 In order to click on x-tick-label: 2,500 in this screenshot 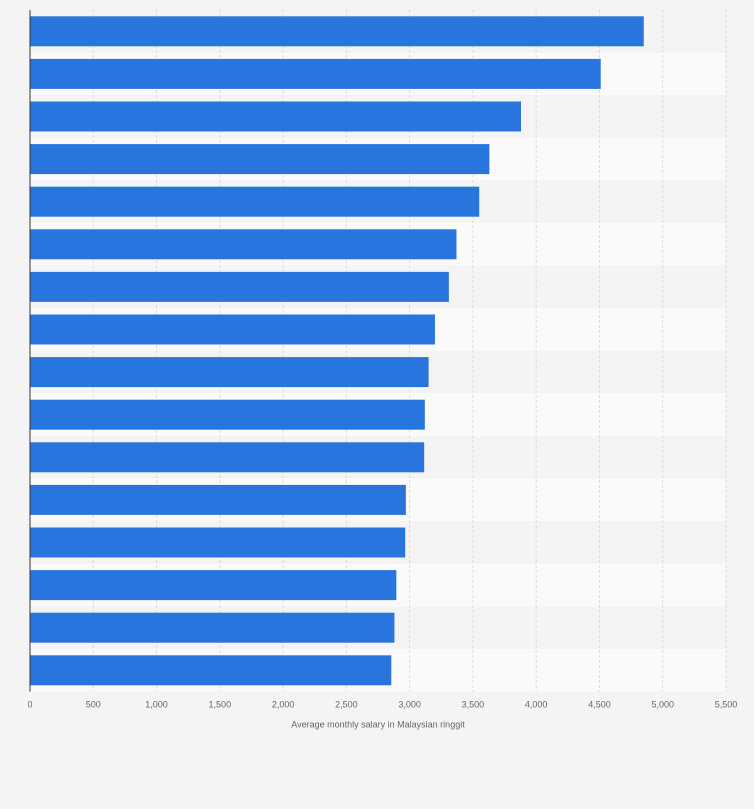, I will do `click(346, 705)`.